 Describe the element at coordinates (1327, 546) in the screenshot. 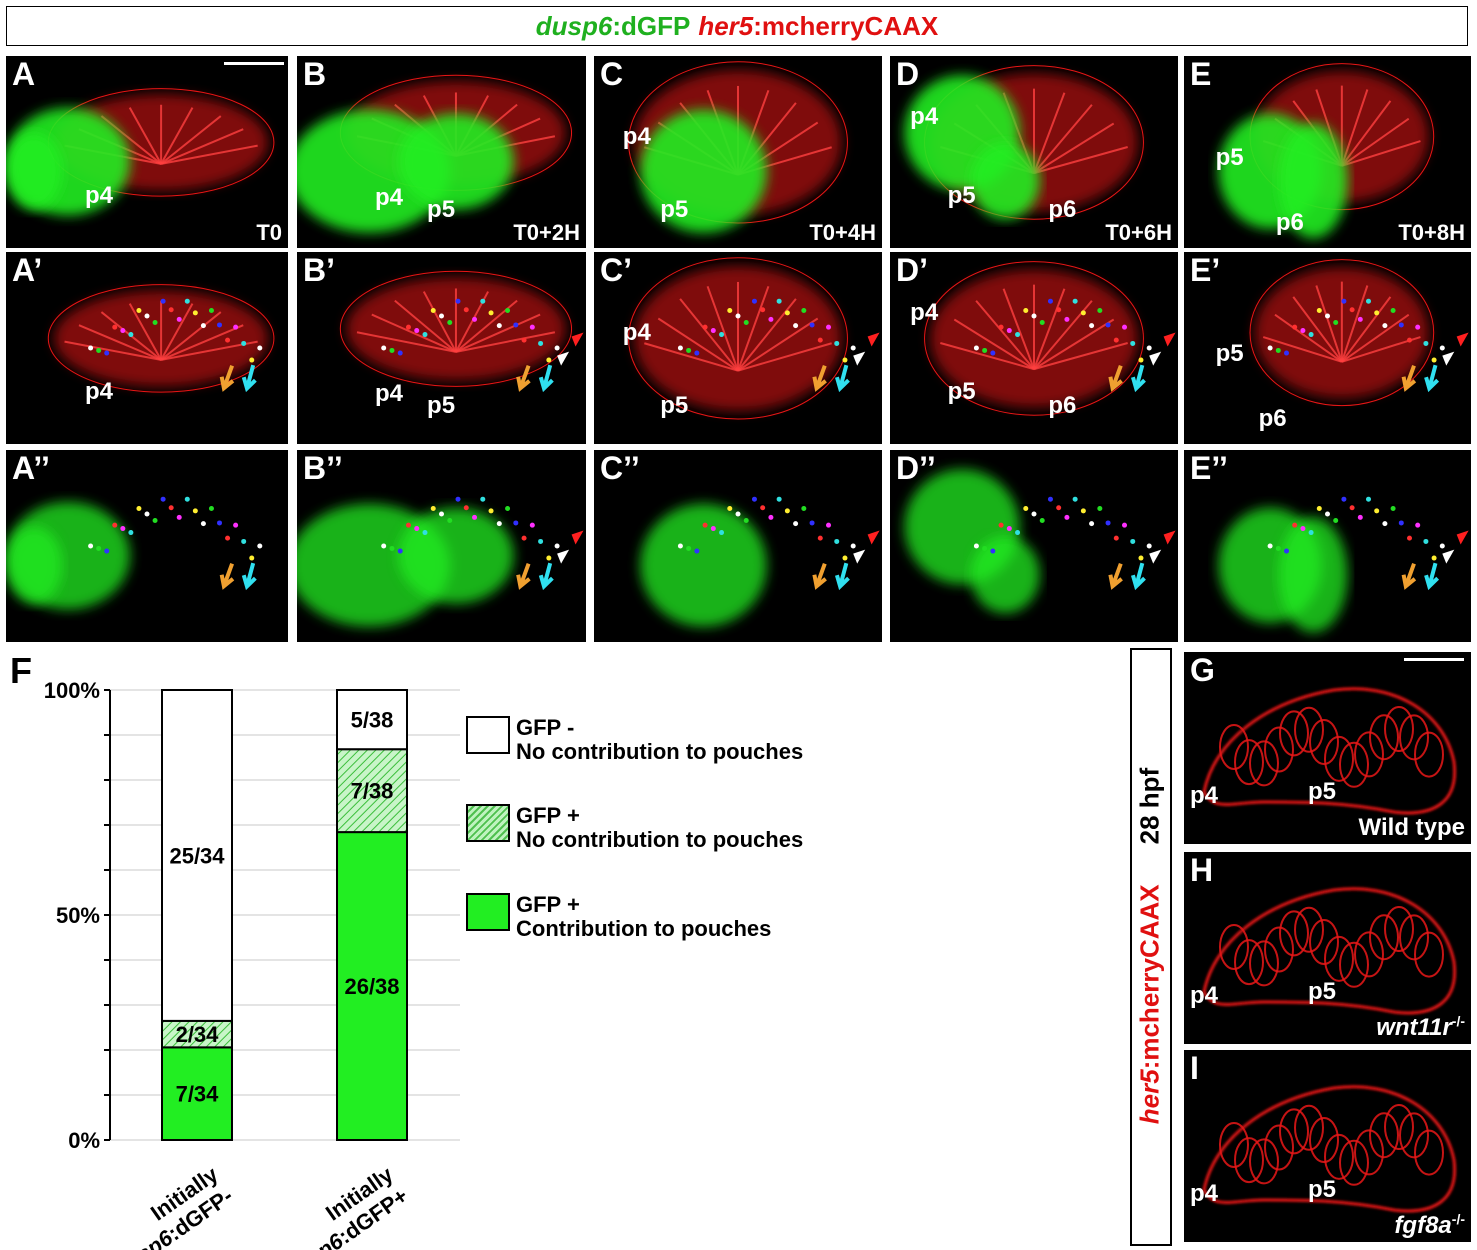

I see `micro-panel-E2: E’’` at that location.